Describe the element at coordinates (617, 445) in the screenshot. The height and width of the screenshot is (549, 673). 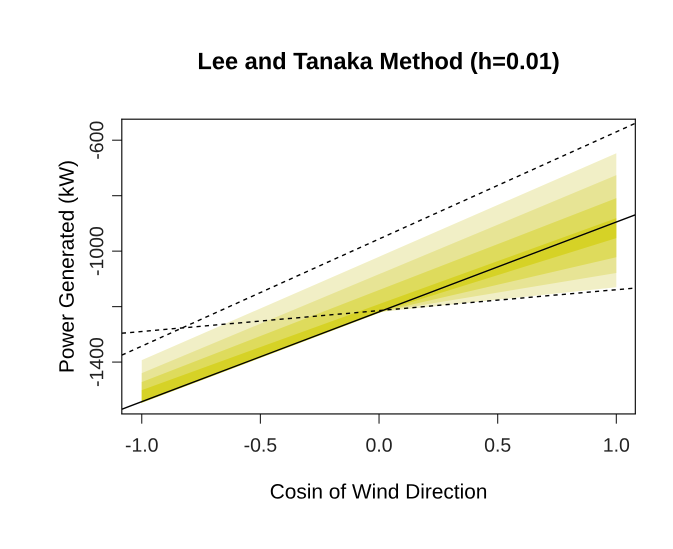
I see `x-tick-label: 1.0` at that location.